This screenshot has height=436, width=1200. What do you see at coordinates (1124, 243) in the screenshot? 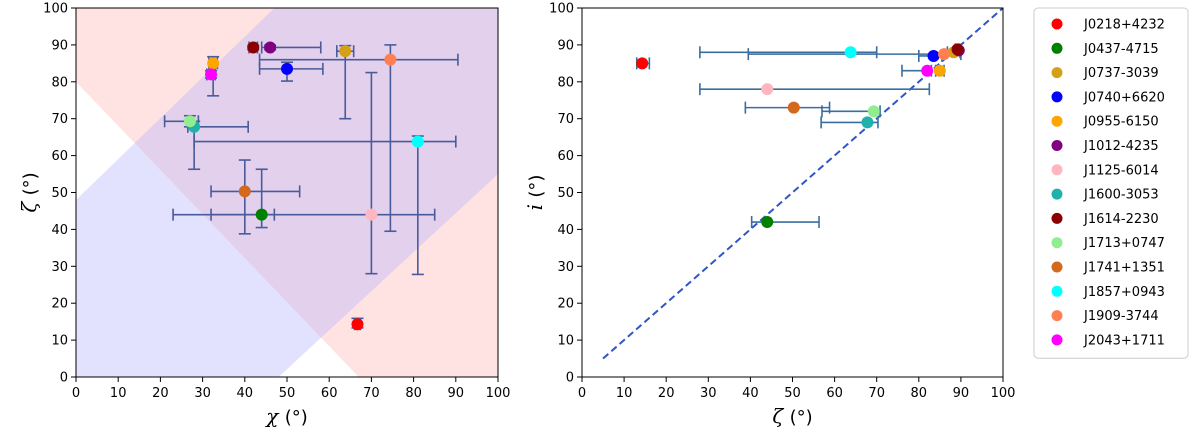
I see `legend-label: J1713+0747` at bounding box center [1124, 243].